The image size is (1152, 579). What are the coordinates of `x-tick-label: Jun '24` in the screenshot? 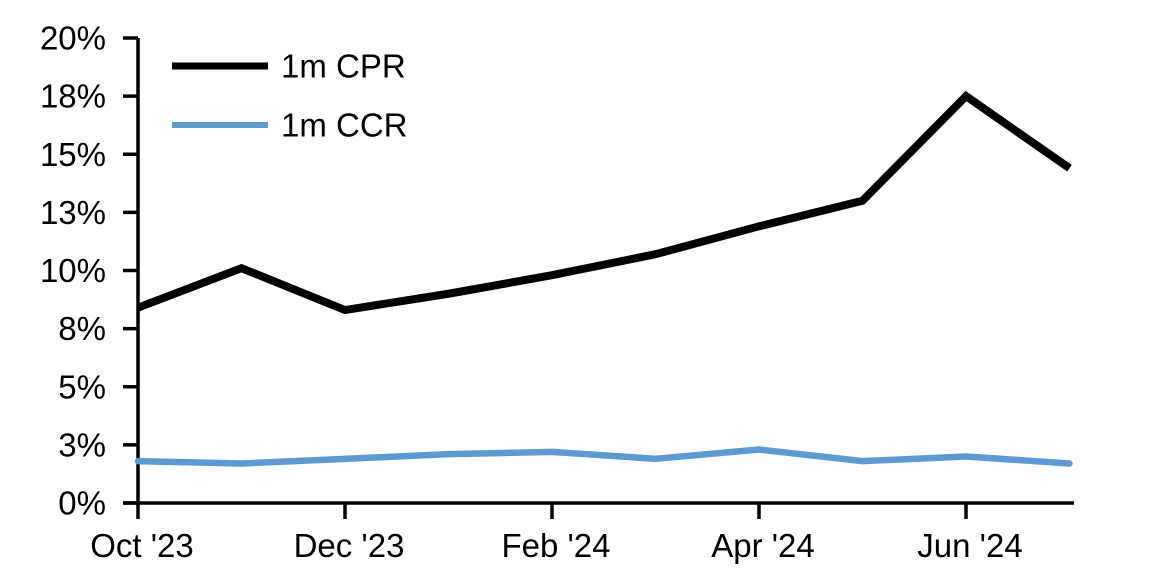 It's located at (969, 545).